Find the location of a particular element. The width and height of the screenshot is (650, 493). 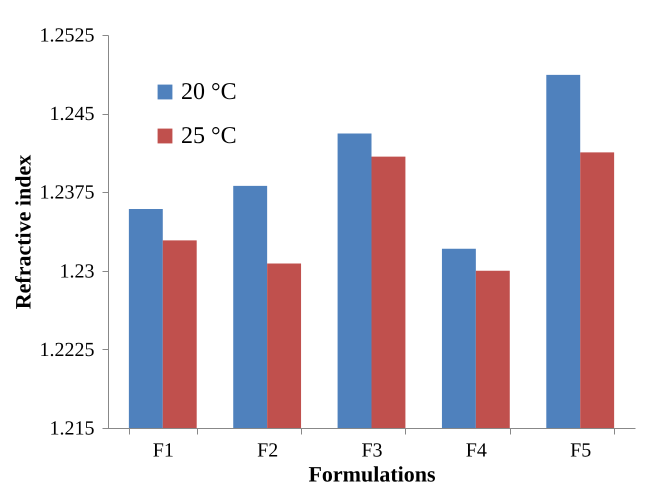

y-tick-label: 1.2225 is located at coordinates (67, 349).